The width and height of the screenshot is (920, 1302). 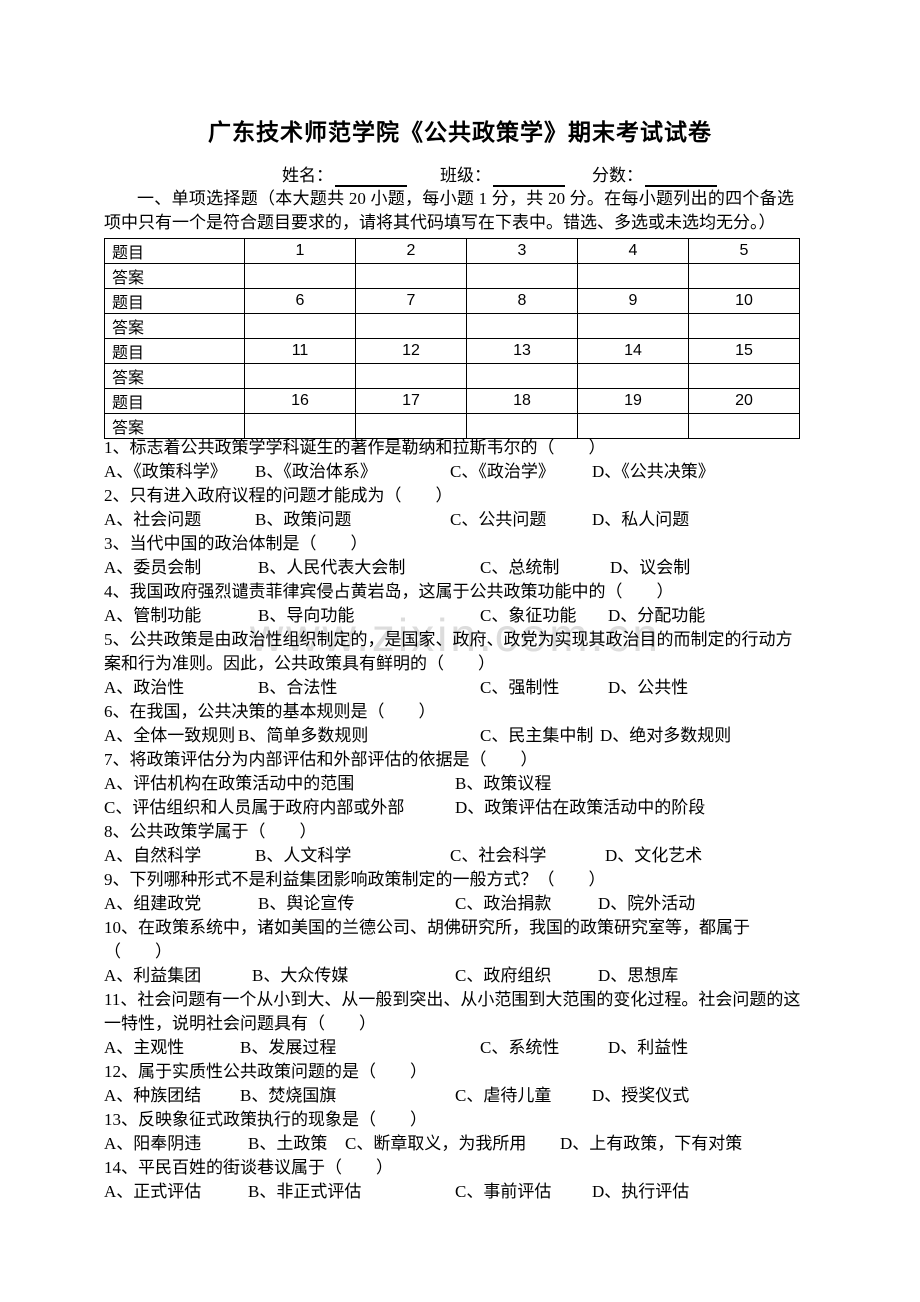 I want to click on option-item: D、公共性, so click(x=648, y=687).